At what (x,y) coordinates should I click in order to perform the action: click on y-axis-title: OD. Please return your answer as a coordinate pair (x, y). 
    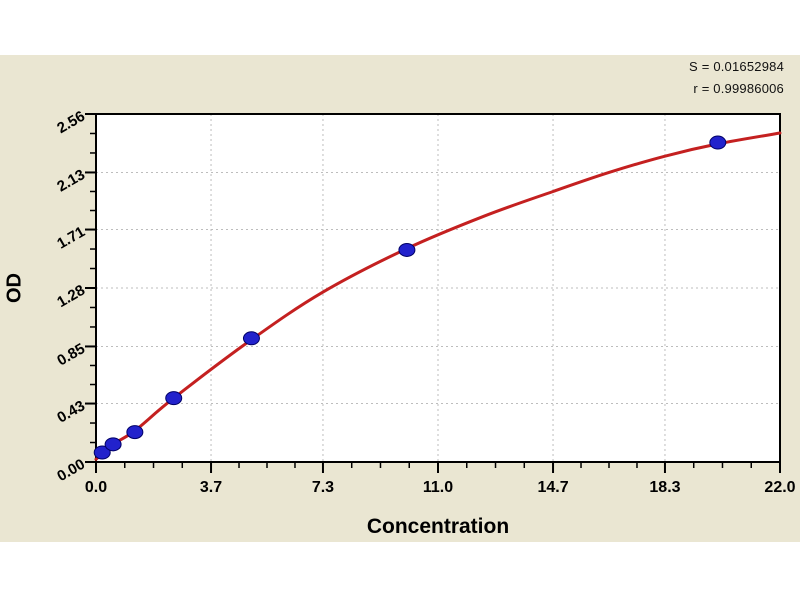
    Looking at the image, I should click on (14, 288).